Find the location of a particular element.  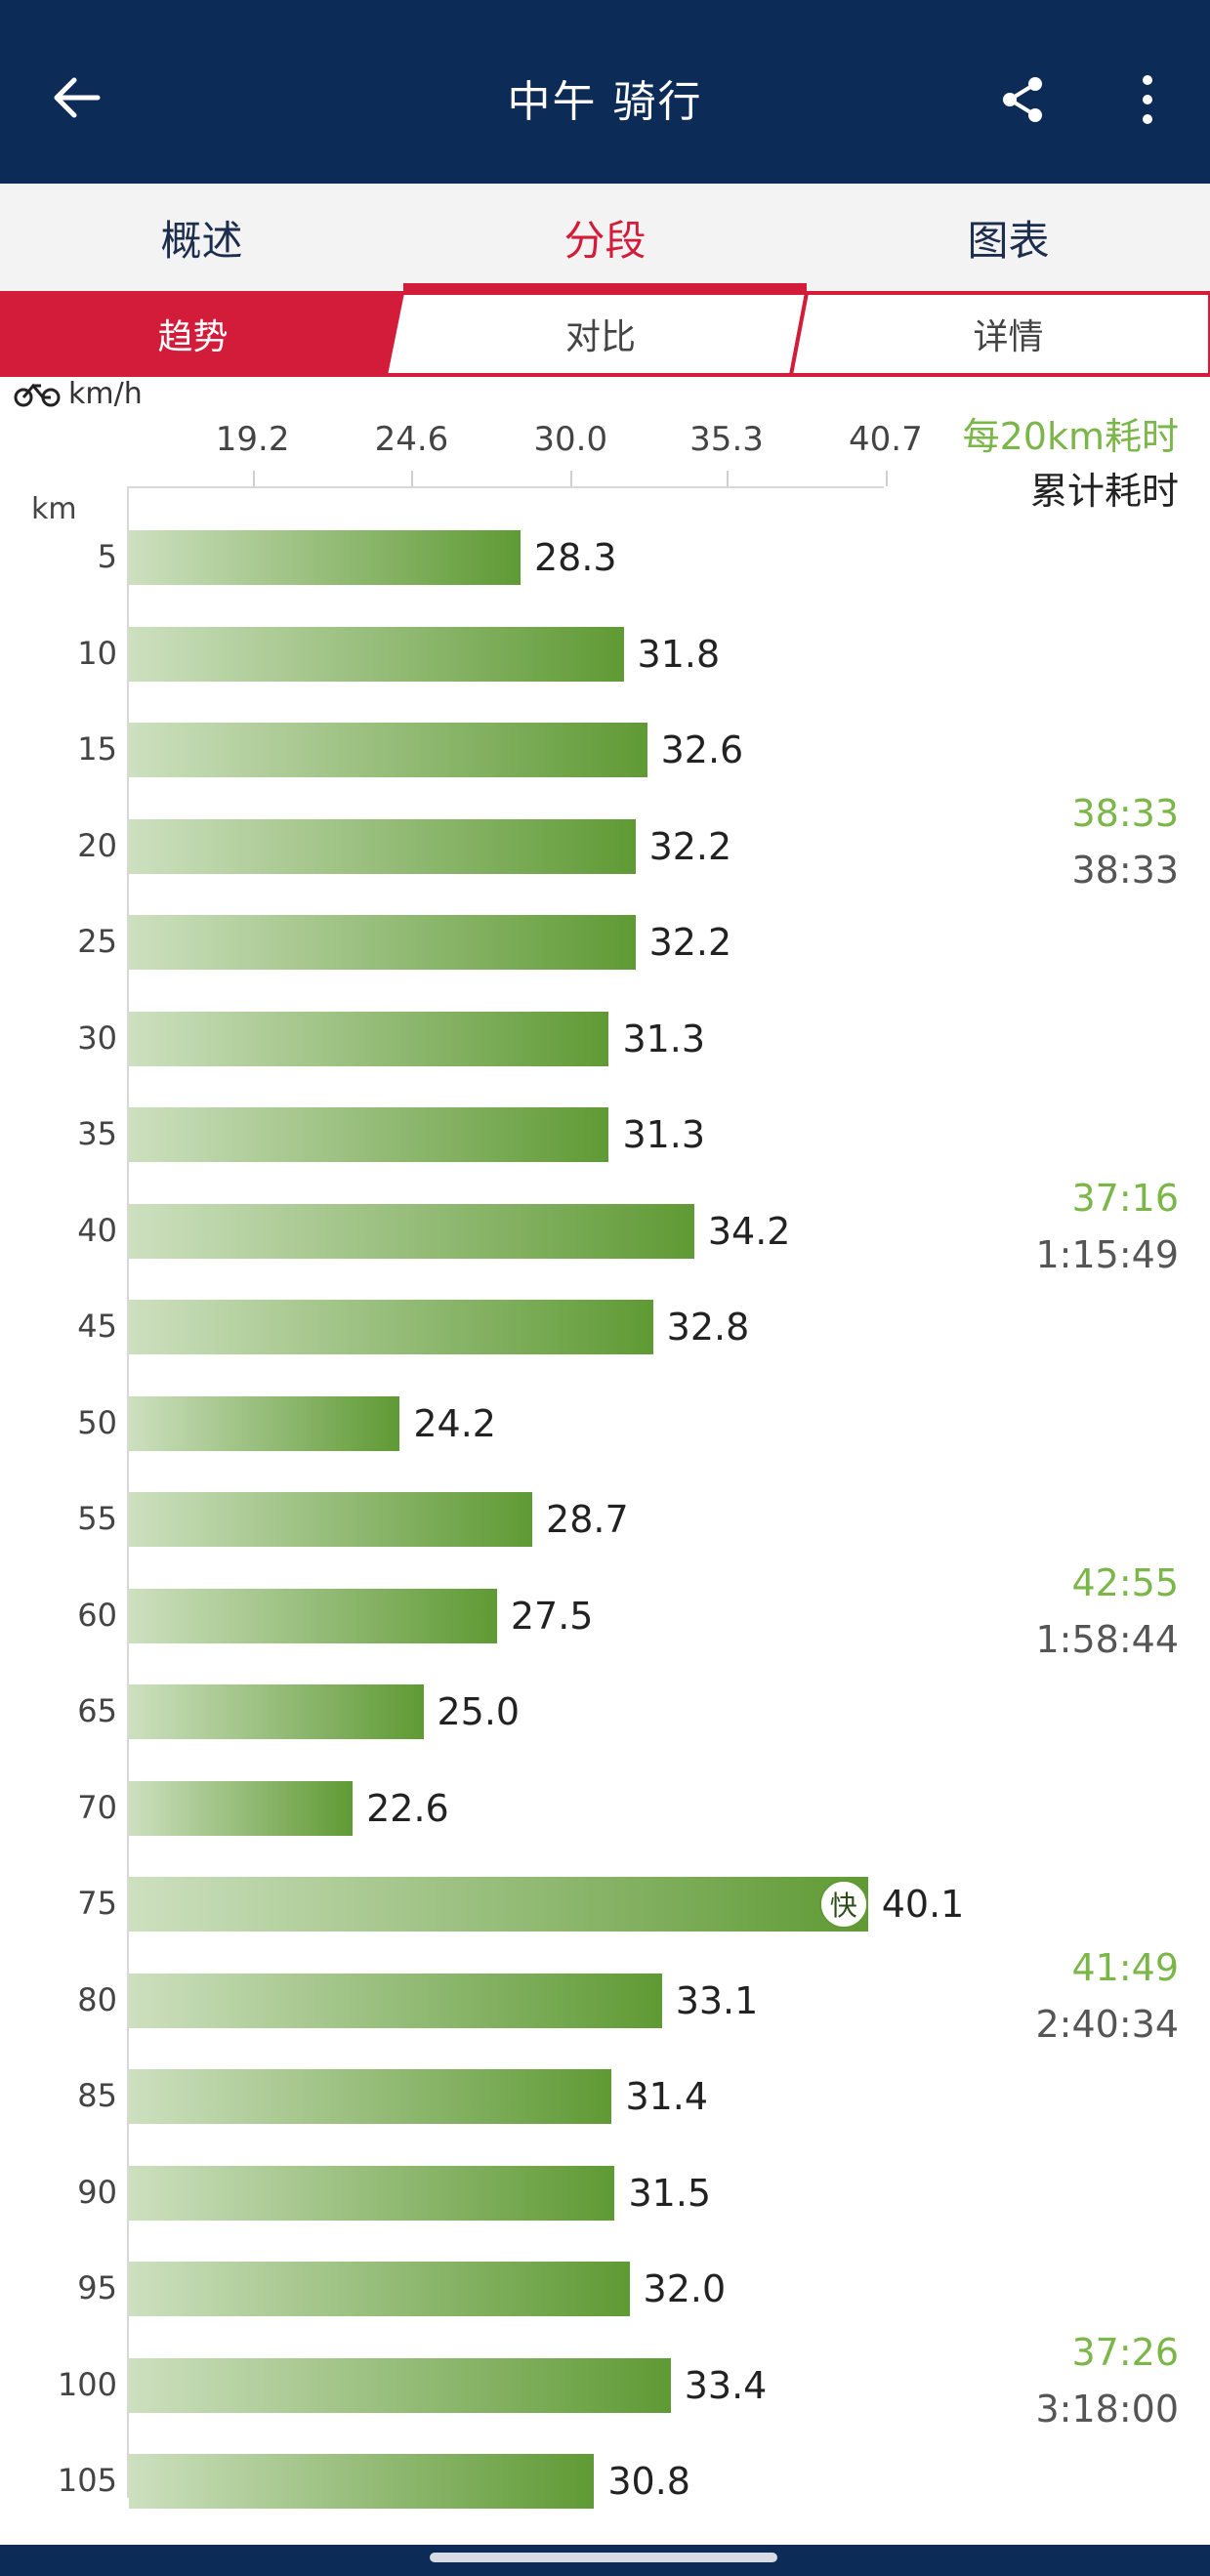

system-nav-bar is located at coordinates (605, 2560).